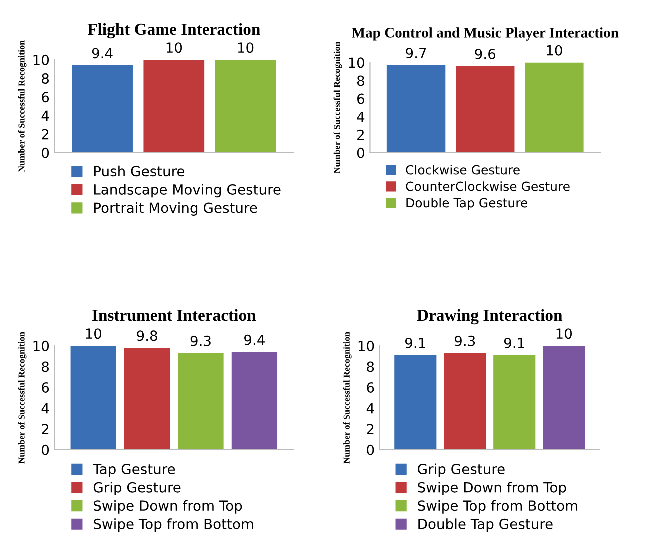 Image resolution: width=645 pixels, height=550 pixels. What do you see at coordinates (147, 336) in the screenshot?
I see `data-label: 9.8` at bounding box center [147, 336].